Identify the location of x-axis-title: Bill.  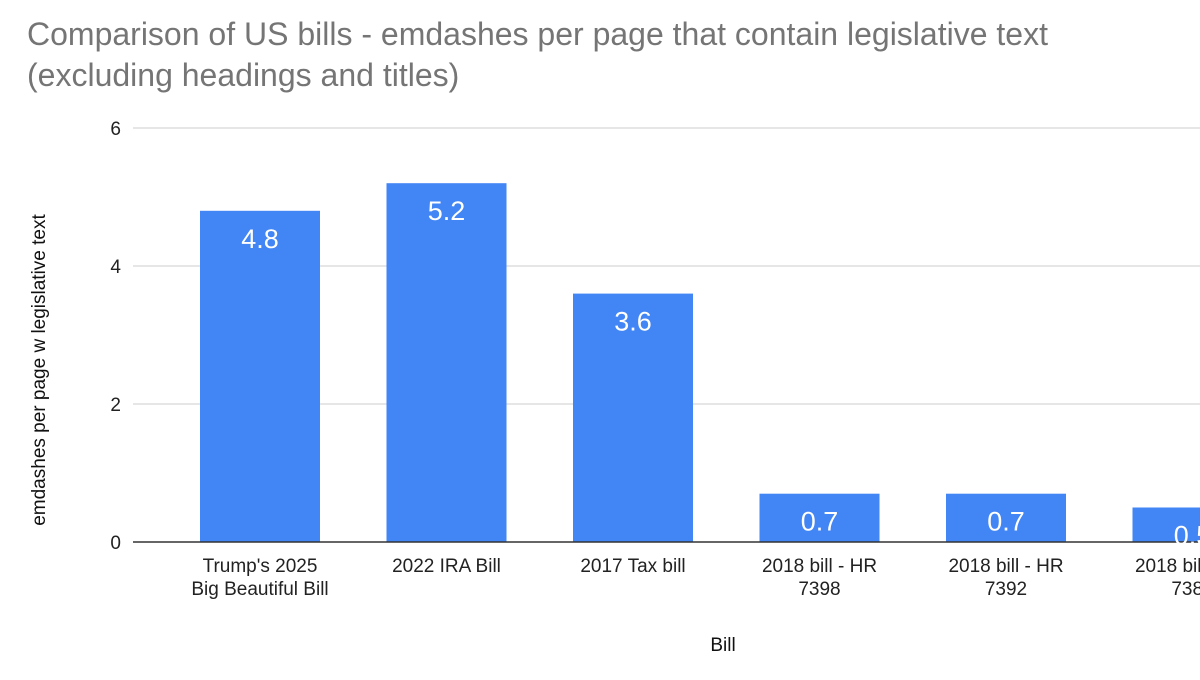
(722, 645).